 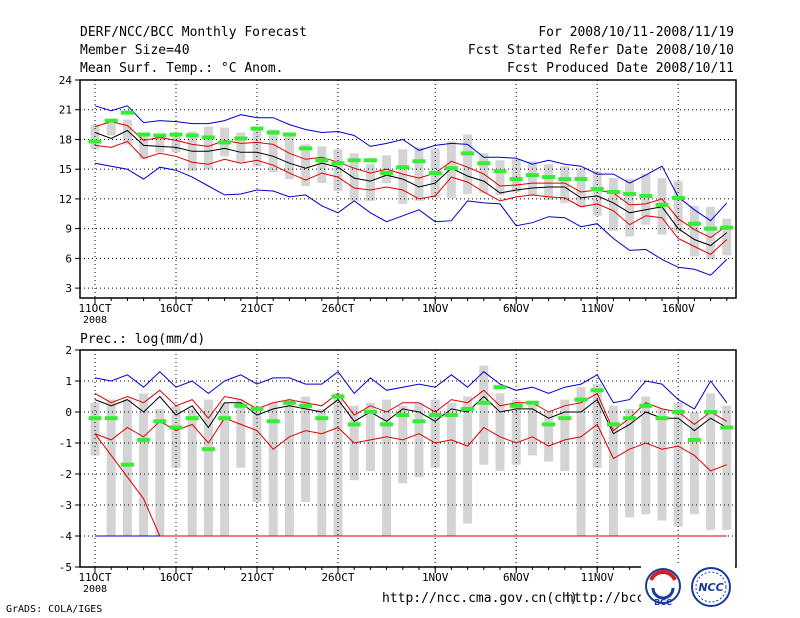 What do you see at coordinates (65, 169) in the screenshot?
I see `temp-ytick-label-15: 15` at bounding box center [65, 169].